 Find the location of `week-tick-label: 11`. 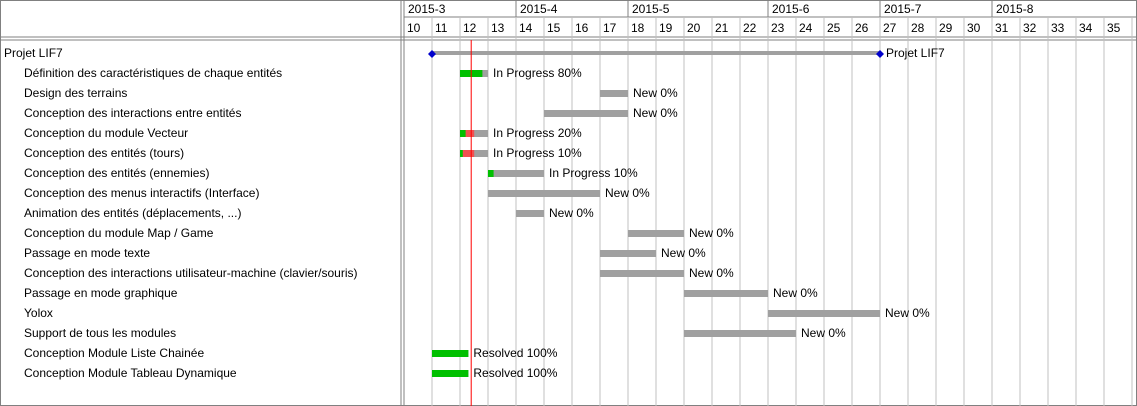

week-tick-label: 11 is located at coordinates (441, 28).